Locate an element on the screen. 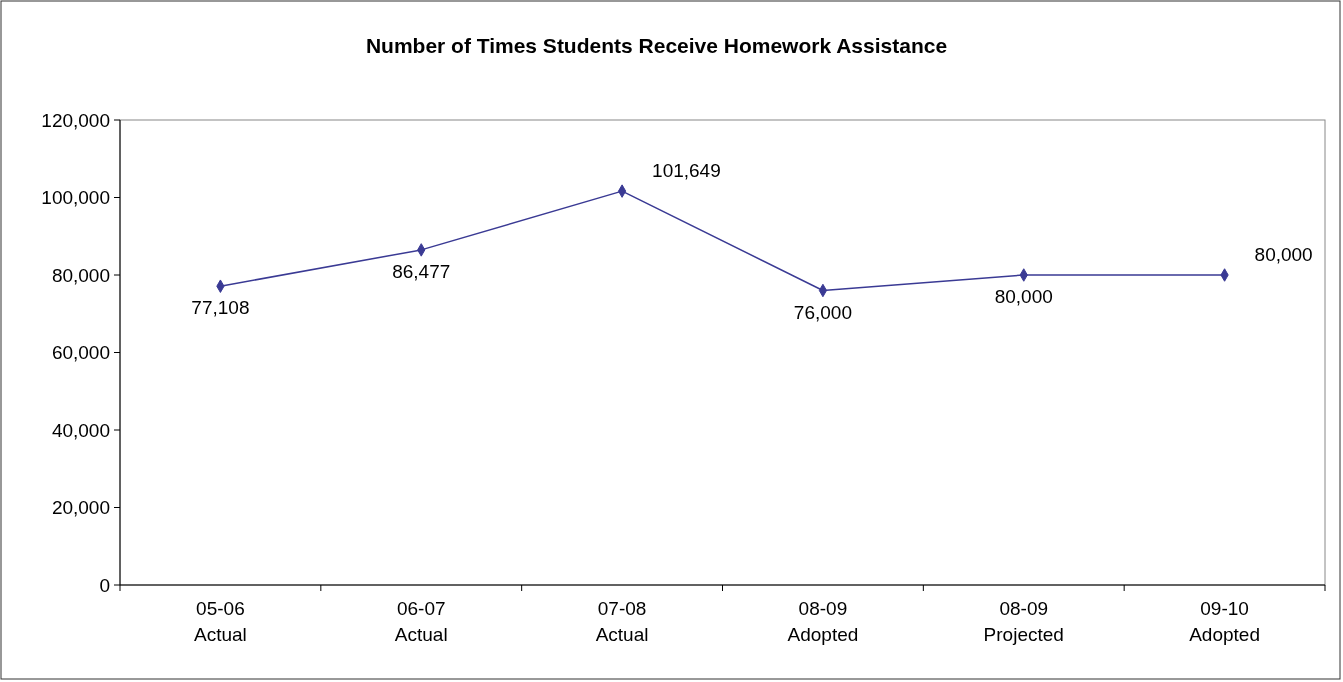 This screenshot has width=1343, height=682. x-tick-label: 08-09 Adopted is located at coordinates (823, 621).